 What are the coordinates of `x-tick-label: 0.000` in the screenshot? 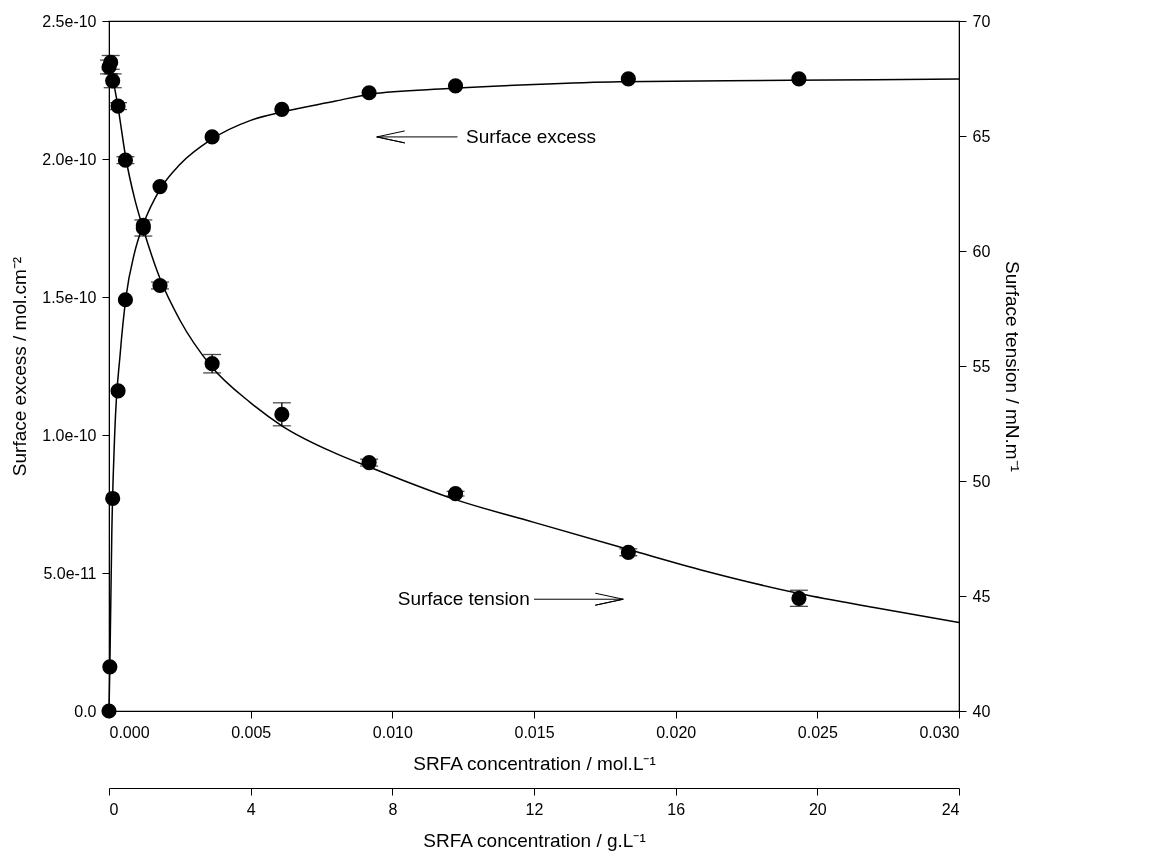 It's located at (129, 732).